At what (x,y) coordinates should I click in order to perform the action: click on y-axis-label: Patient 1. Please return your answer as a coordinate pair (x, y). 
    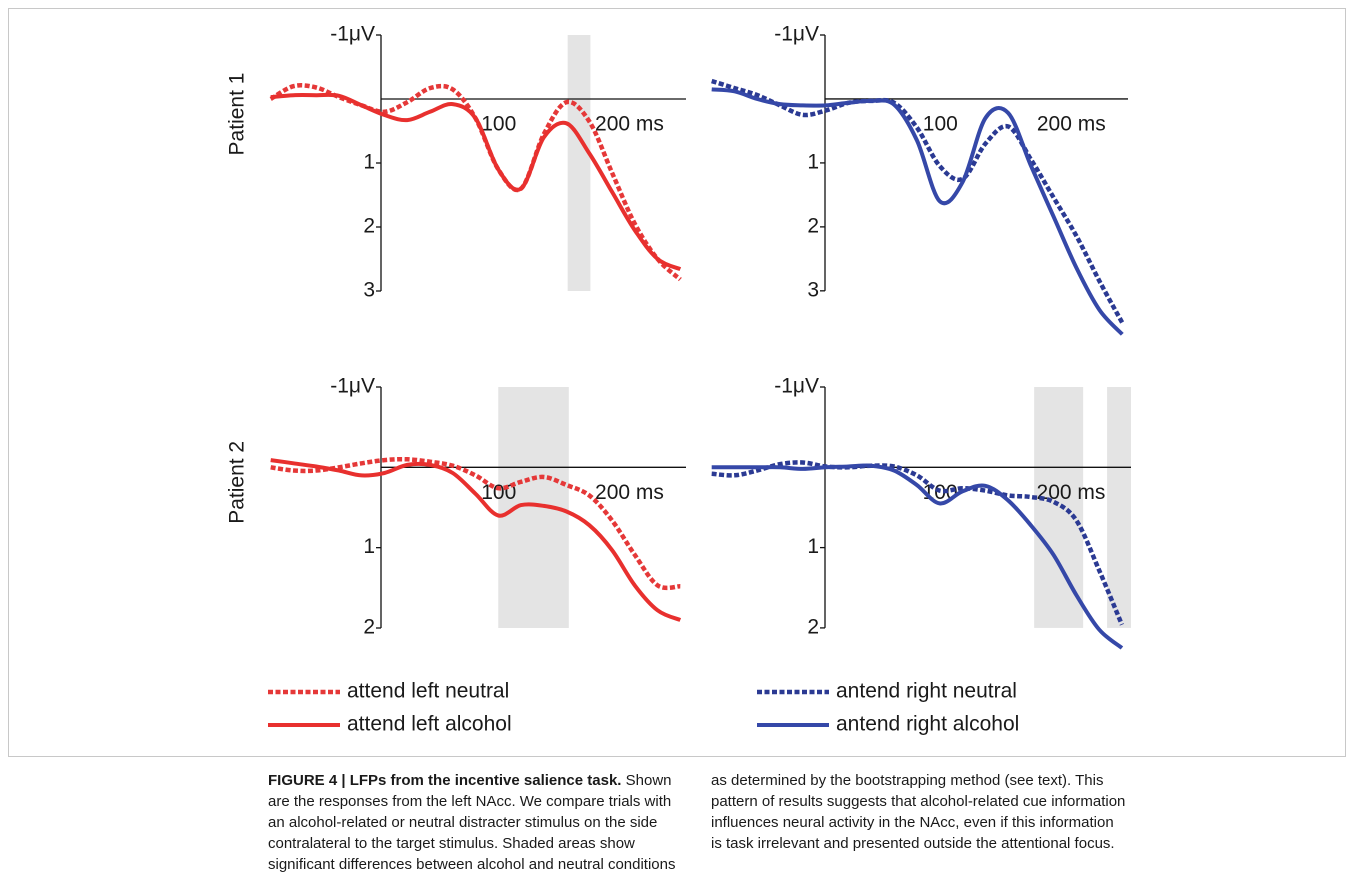
    Looking at the image, I should click on (237, 114).